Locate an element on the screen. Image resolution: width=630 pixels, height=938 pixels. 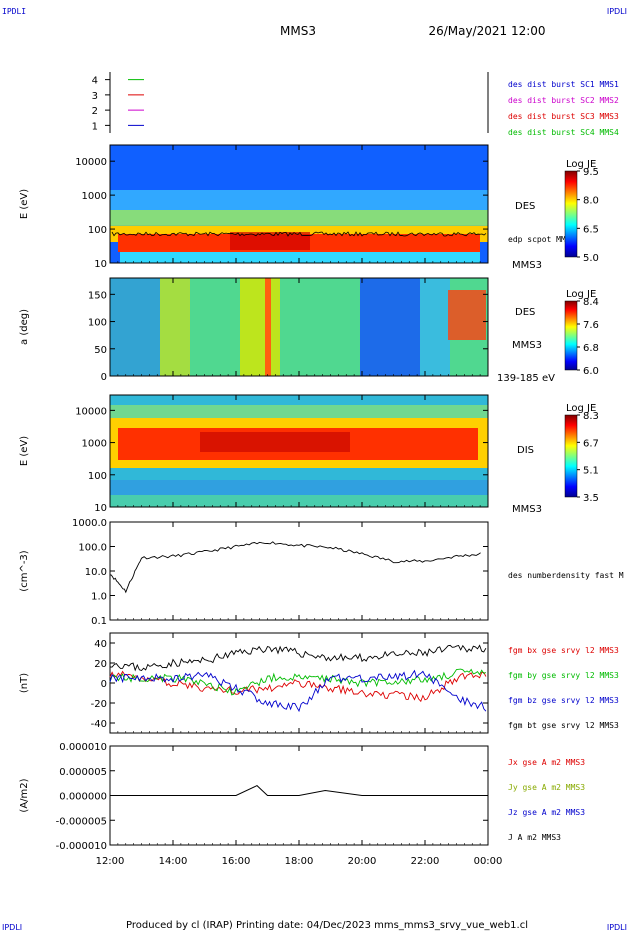
p2-ylabel: E (eV) is located at coordinates (24, 204).